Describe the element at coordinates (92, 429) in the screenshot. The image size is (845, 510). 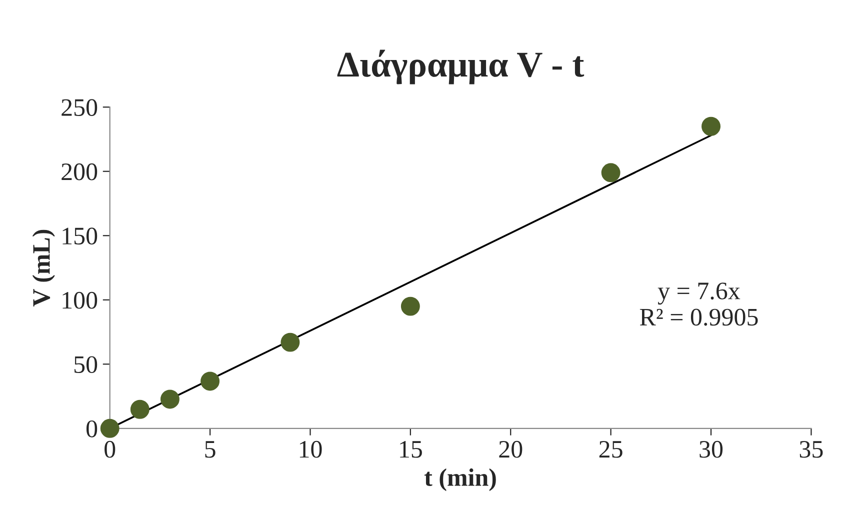
I see `y-tick-label: 0` at that location.